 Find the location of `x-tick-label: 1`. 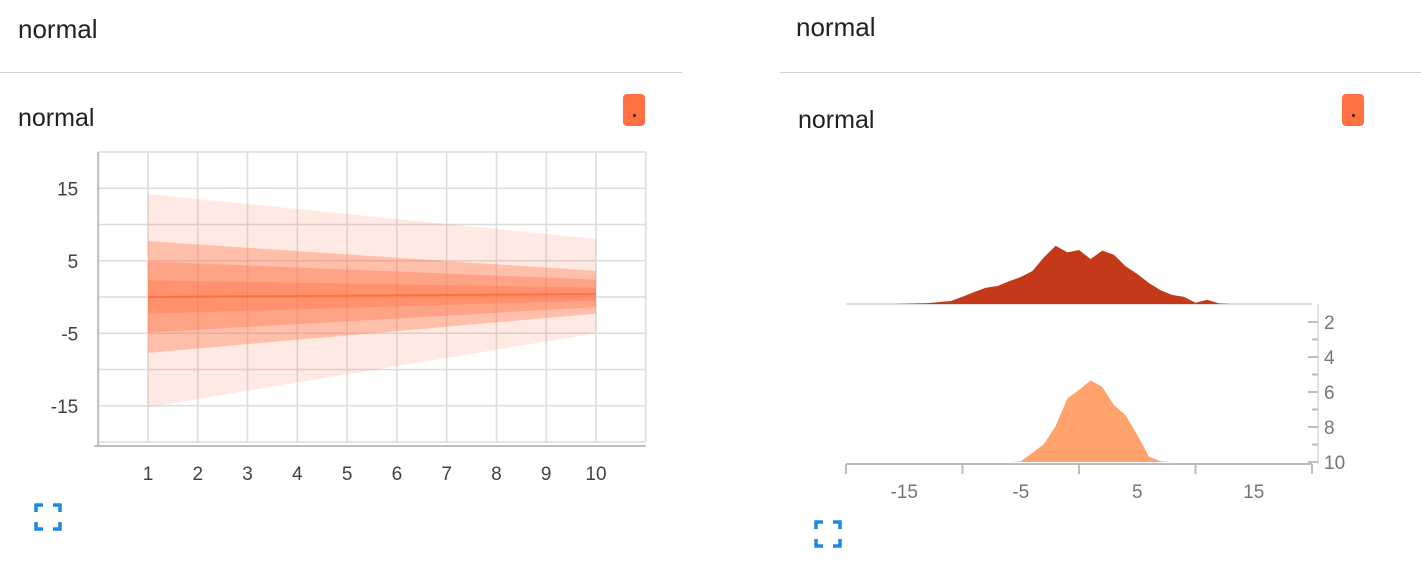

x-tick-label: 1 is located at coordinates (148, 474).